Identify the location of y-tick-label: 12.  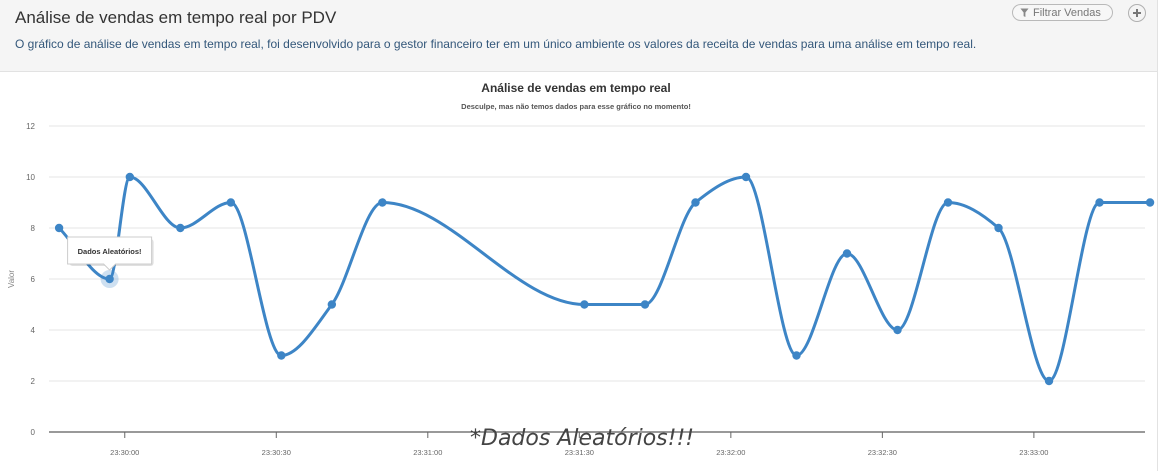
(30, 126).